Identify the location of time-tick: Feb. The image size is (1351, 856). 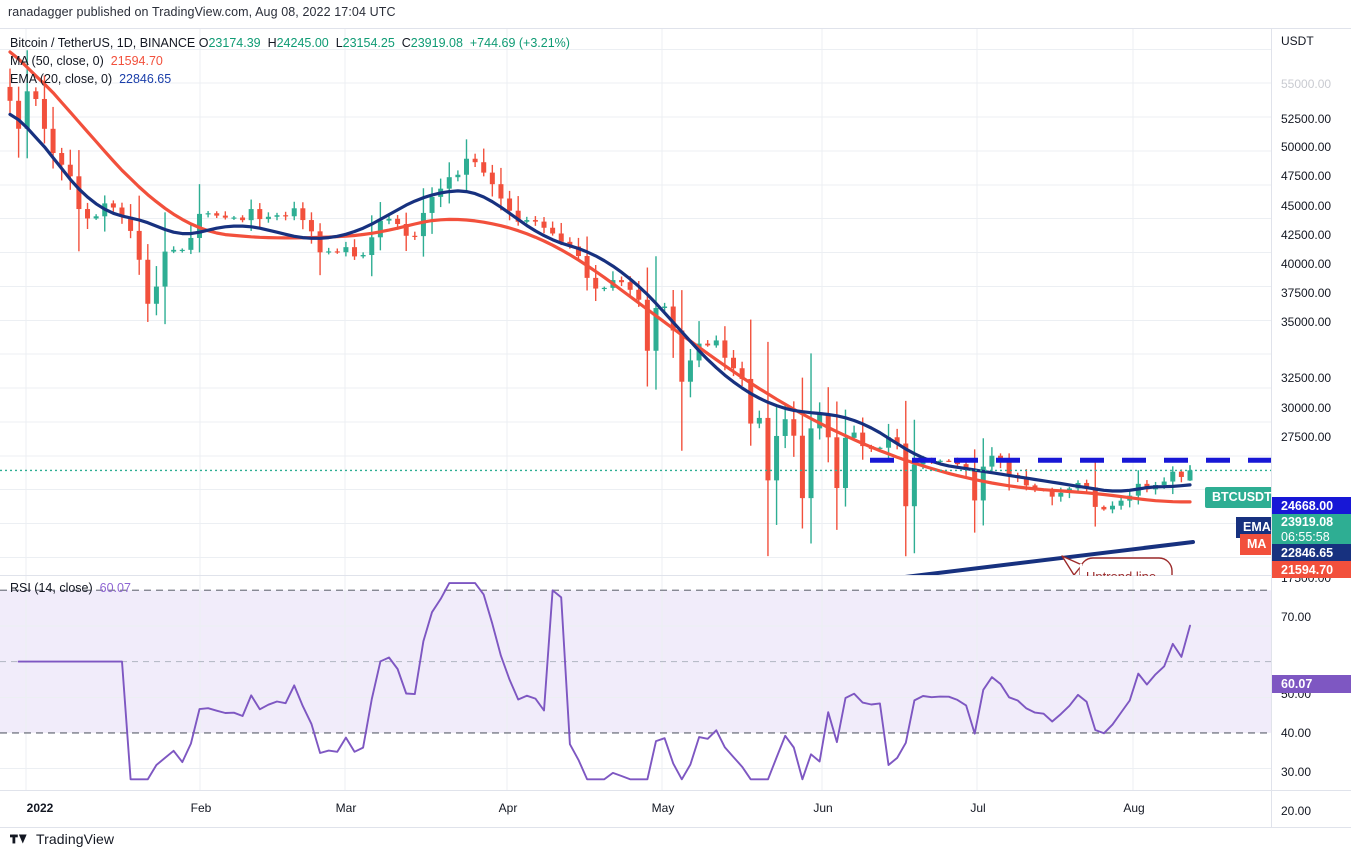
(201, 808).